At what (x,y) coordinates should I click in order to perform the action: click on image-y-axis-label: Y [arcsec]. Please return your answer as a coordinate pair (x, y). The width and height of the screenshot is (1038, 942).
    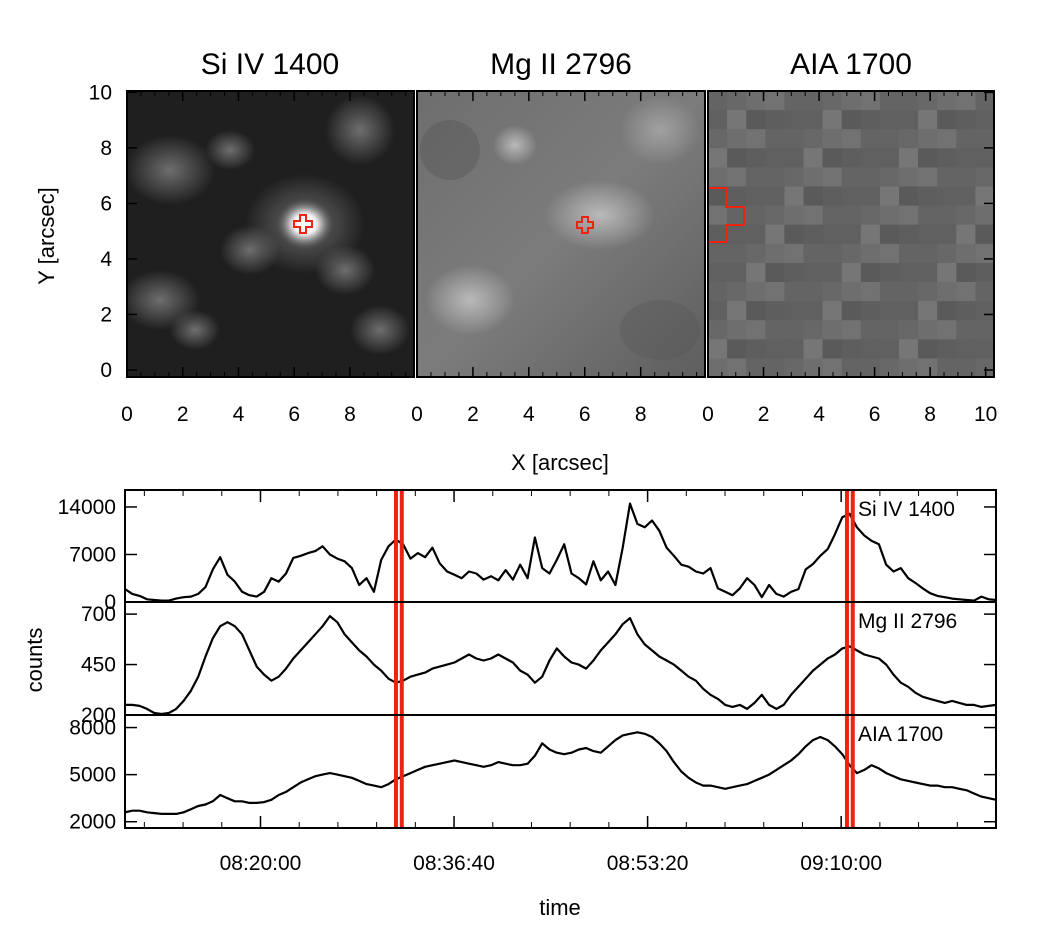
    Looking at the image, I should click on (46, 235).